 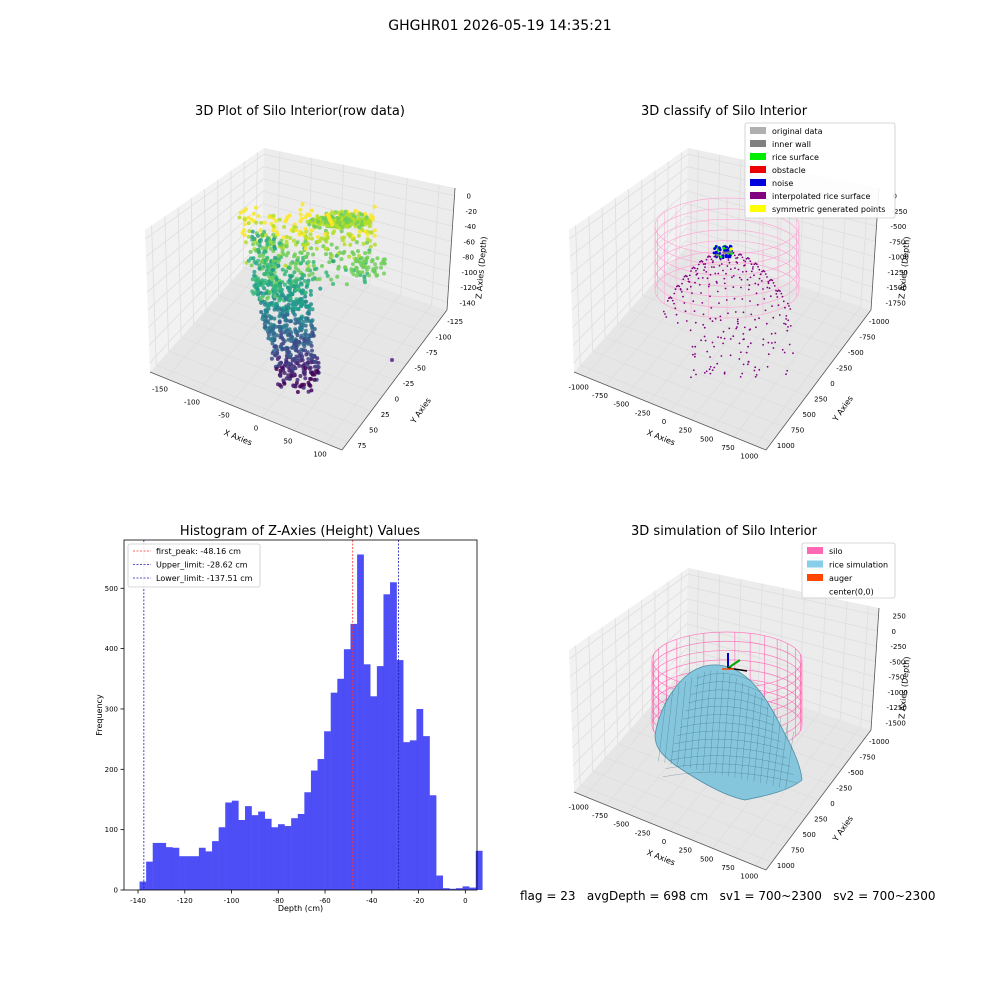 I want to click on z-tick-label: -60, so click(x=469, y=242).